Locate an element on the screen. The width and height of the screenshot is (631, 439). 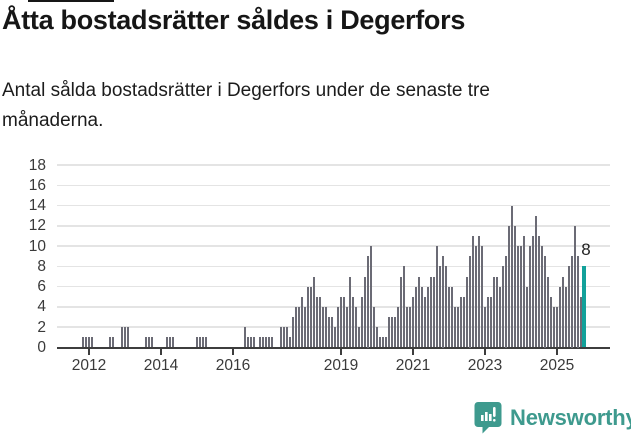
logo-exclamation-stem is located at coordinates (494, 412).